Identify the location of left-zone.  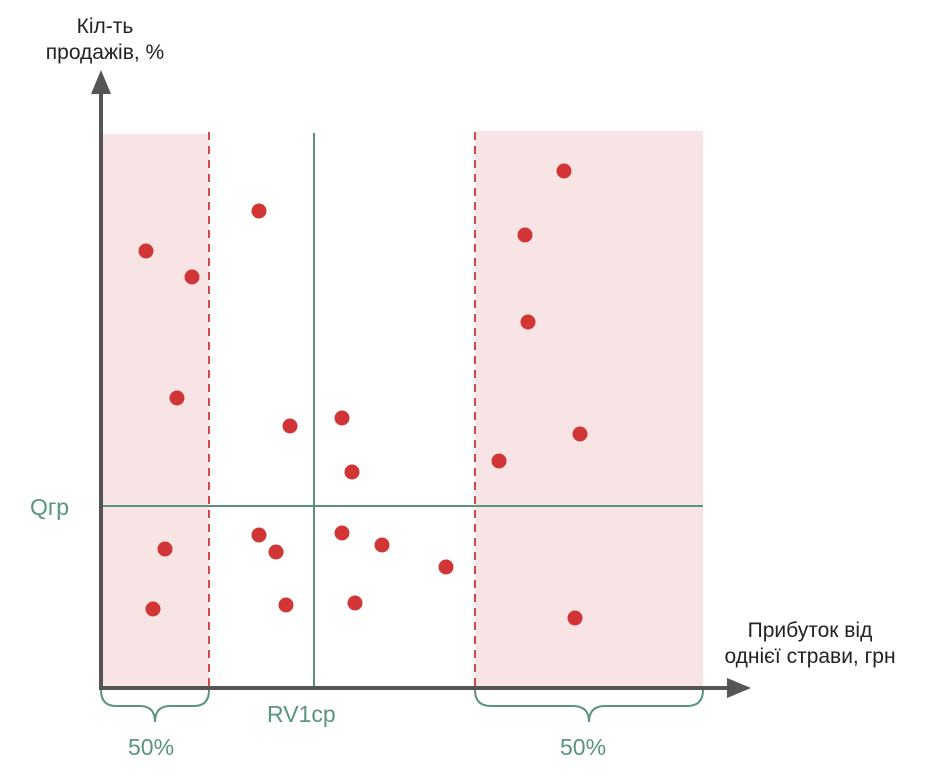
(155, 411).